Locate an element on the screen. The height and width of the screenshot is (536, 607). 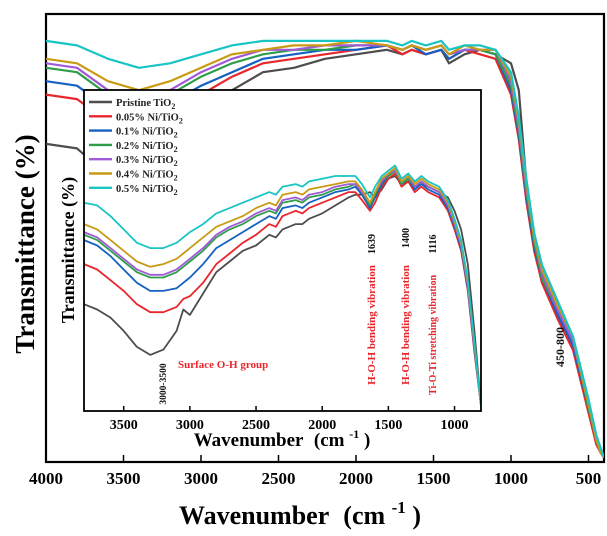
main-x-axis-label-word: Wavenumber is located at coordinates (254, 515).